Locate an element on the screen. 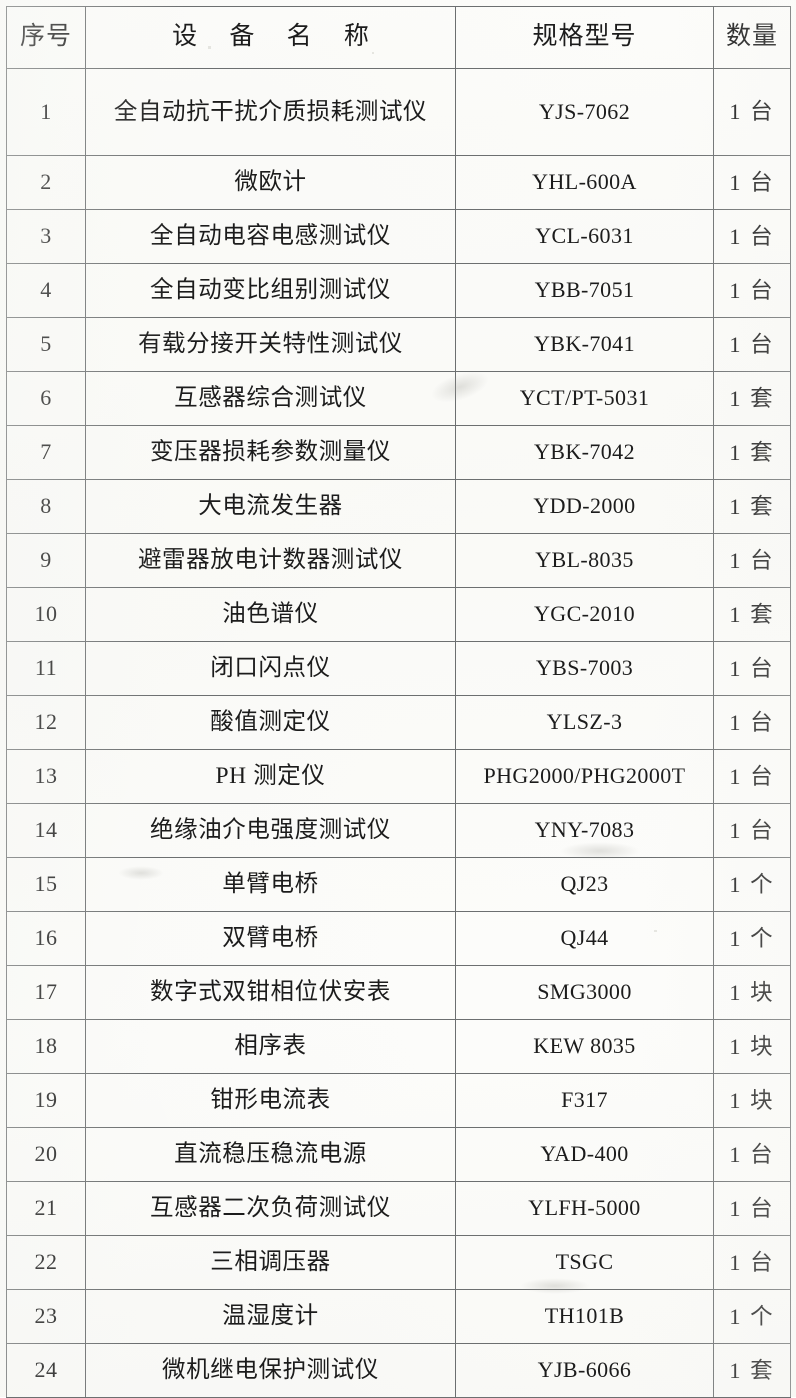 The image size is (796, 1398). cell-index: 3 is located at coordinates (46, 236).